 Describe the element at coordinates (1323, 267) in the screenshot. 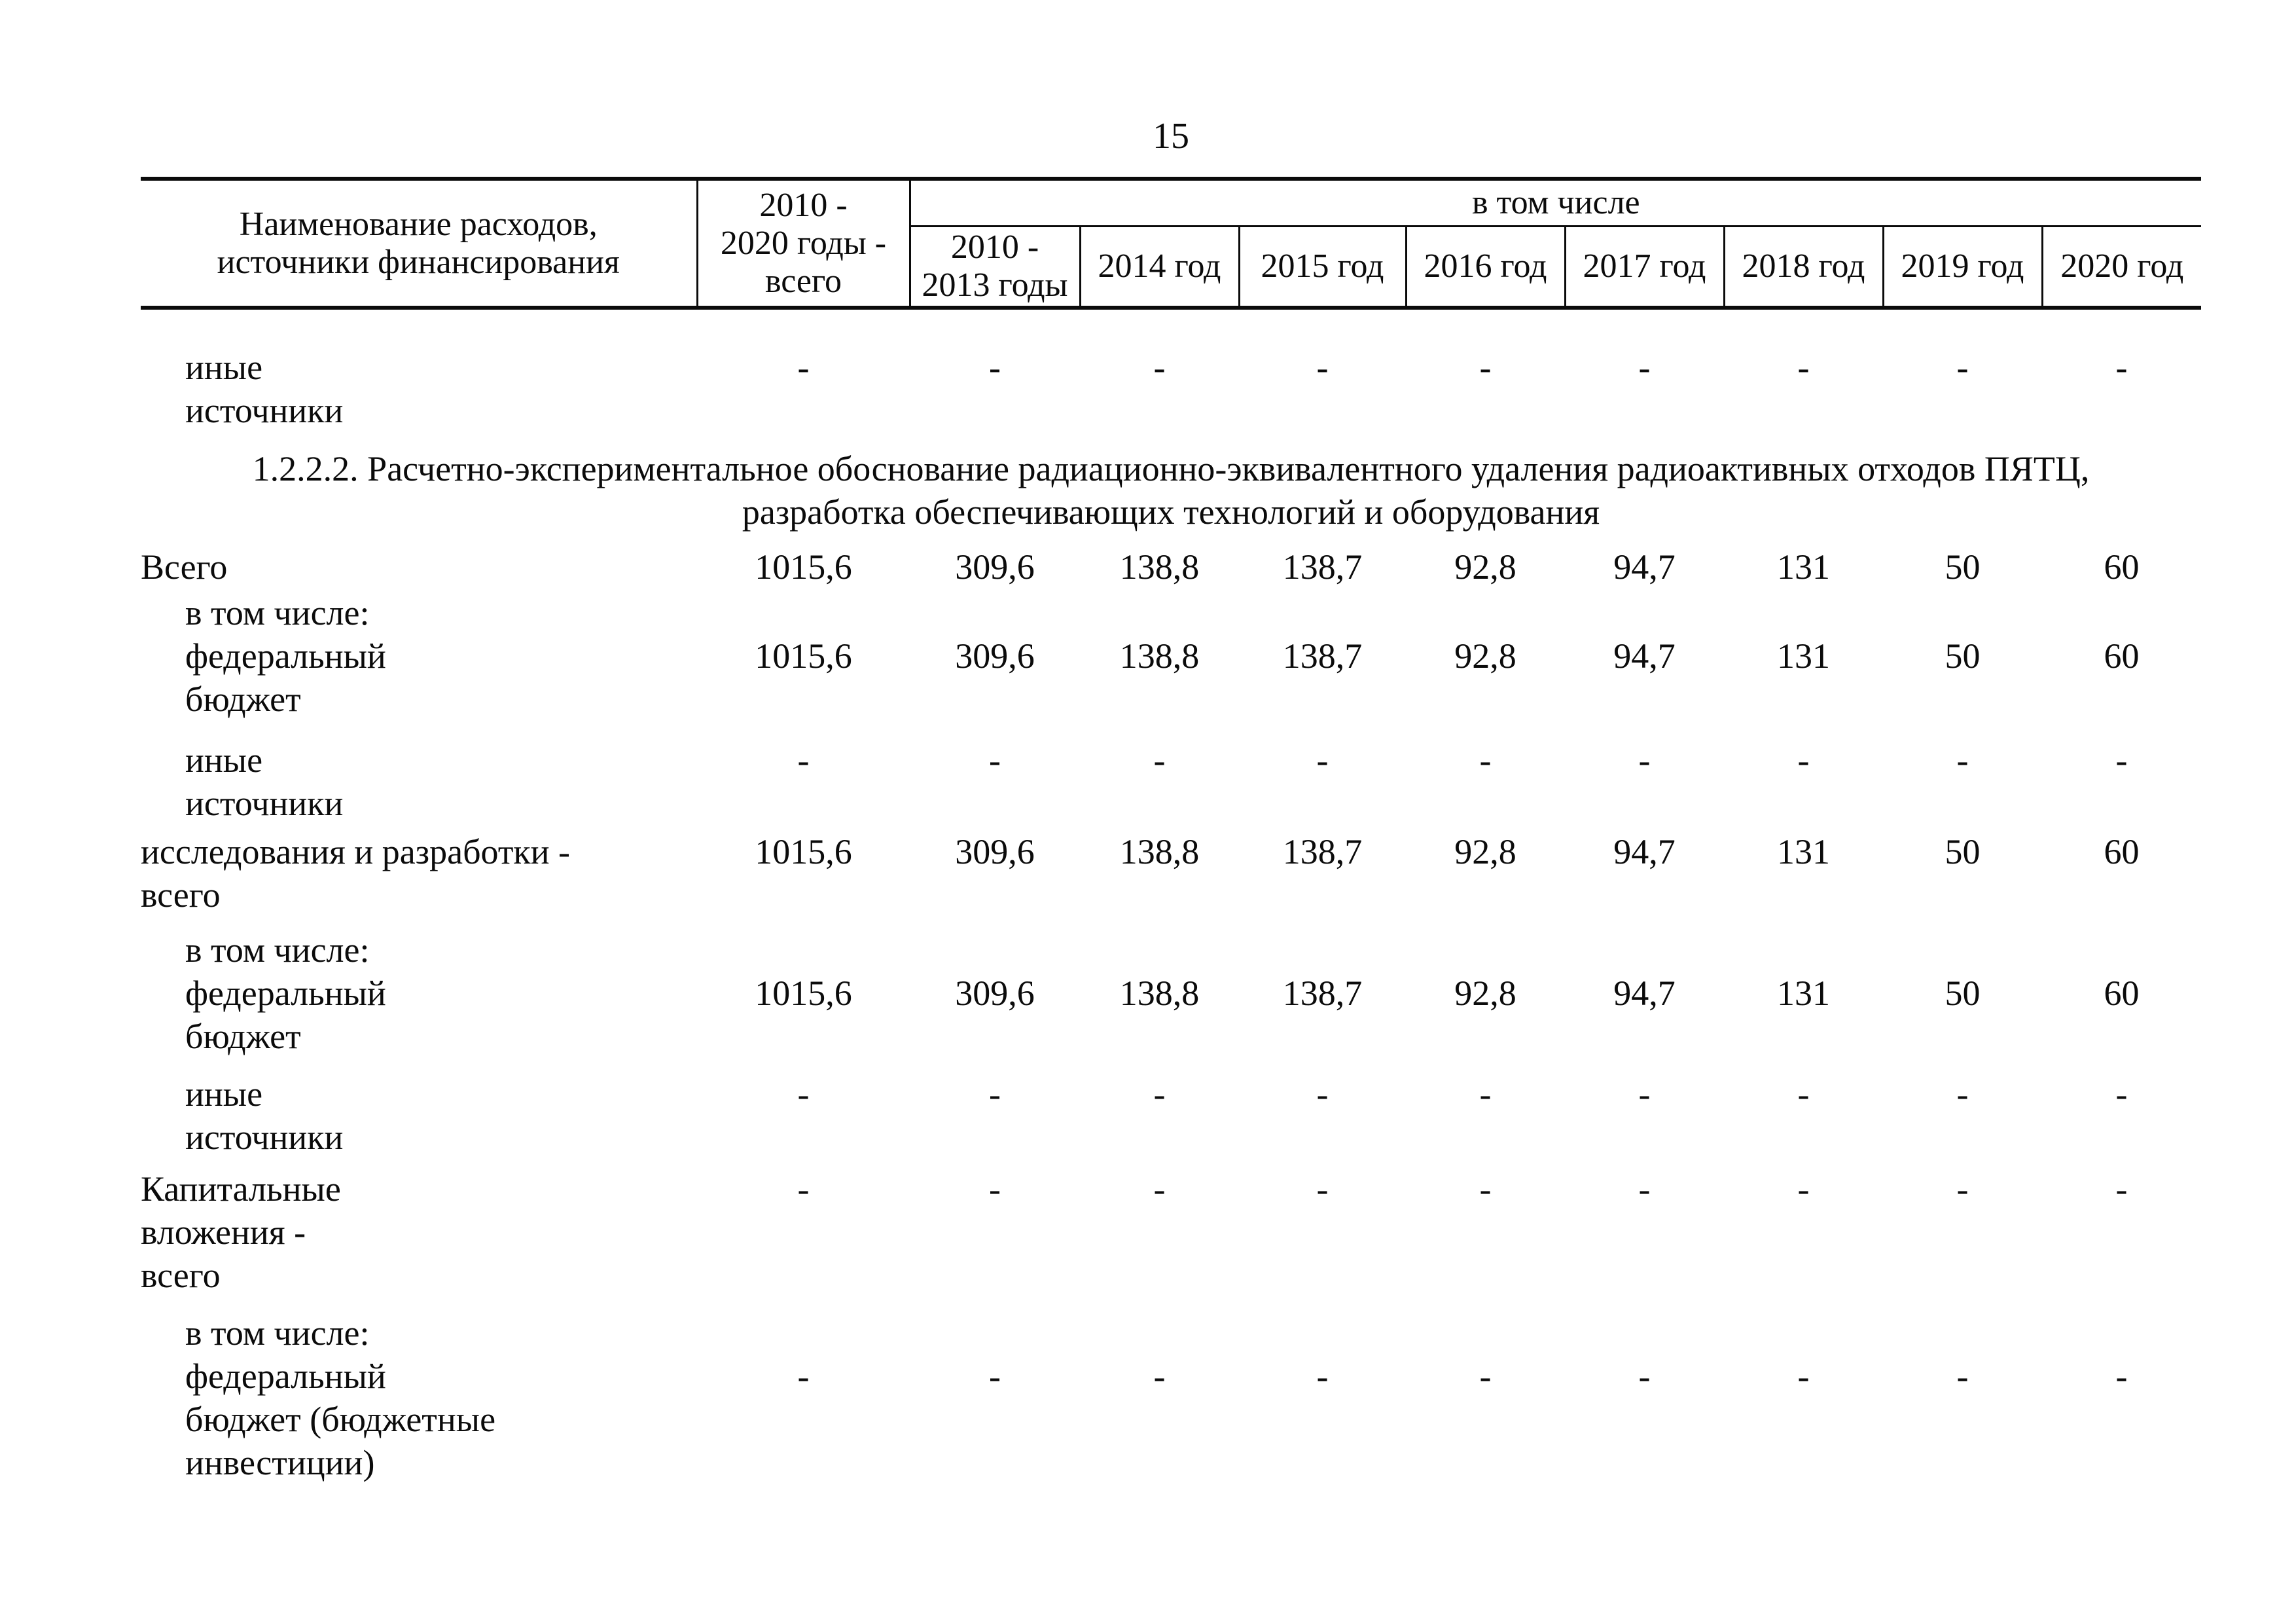

I see `column-header-2015: 2015 год` at that location.